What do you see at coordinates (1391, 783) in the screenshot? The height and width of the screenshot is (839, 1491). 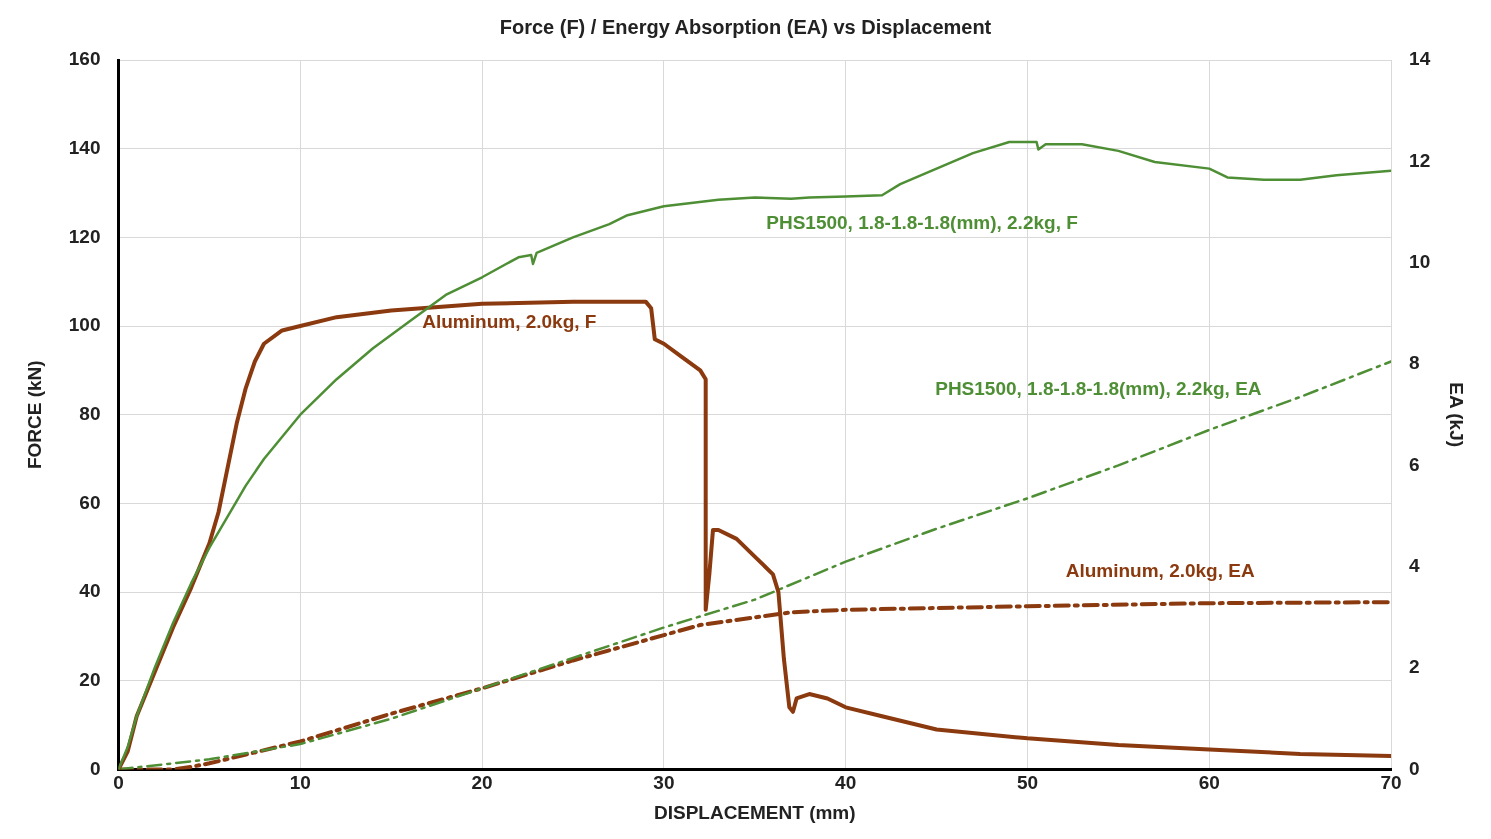 I see `x-tick-label: 70` at bounding box center [1391, 783].